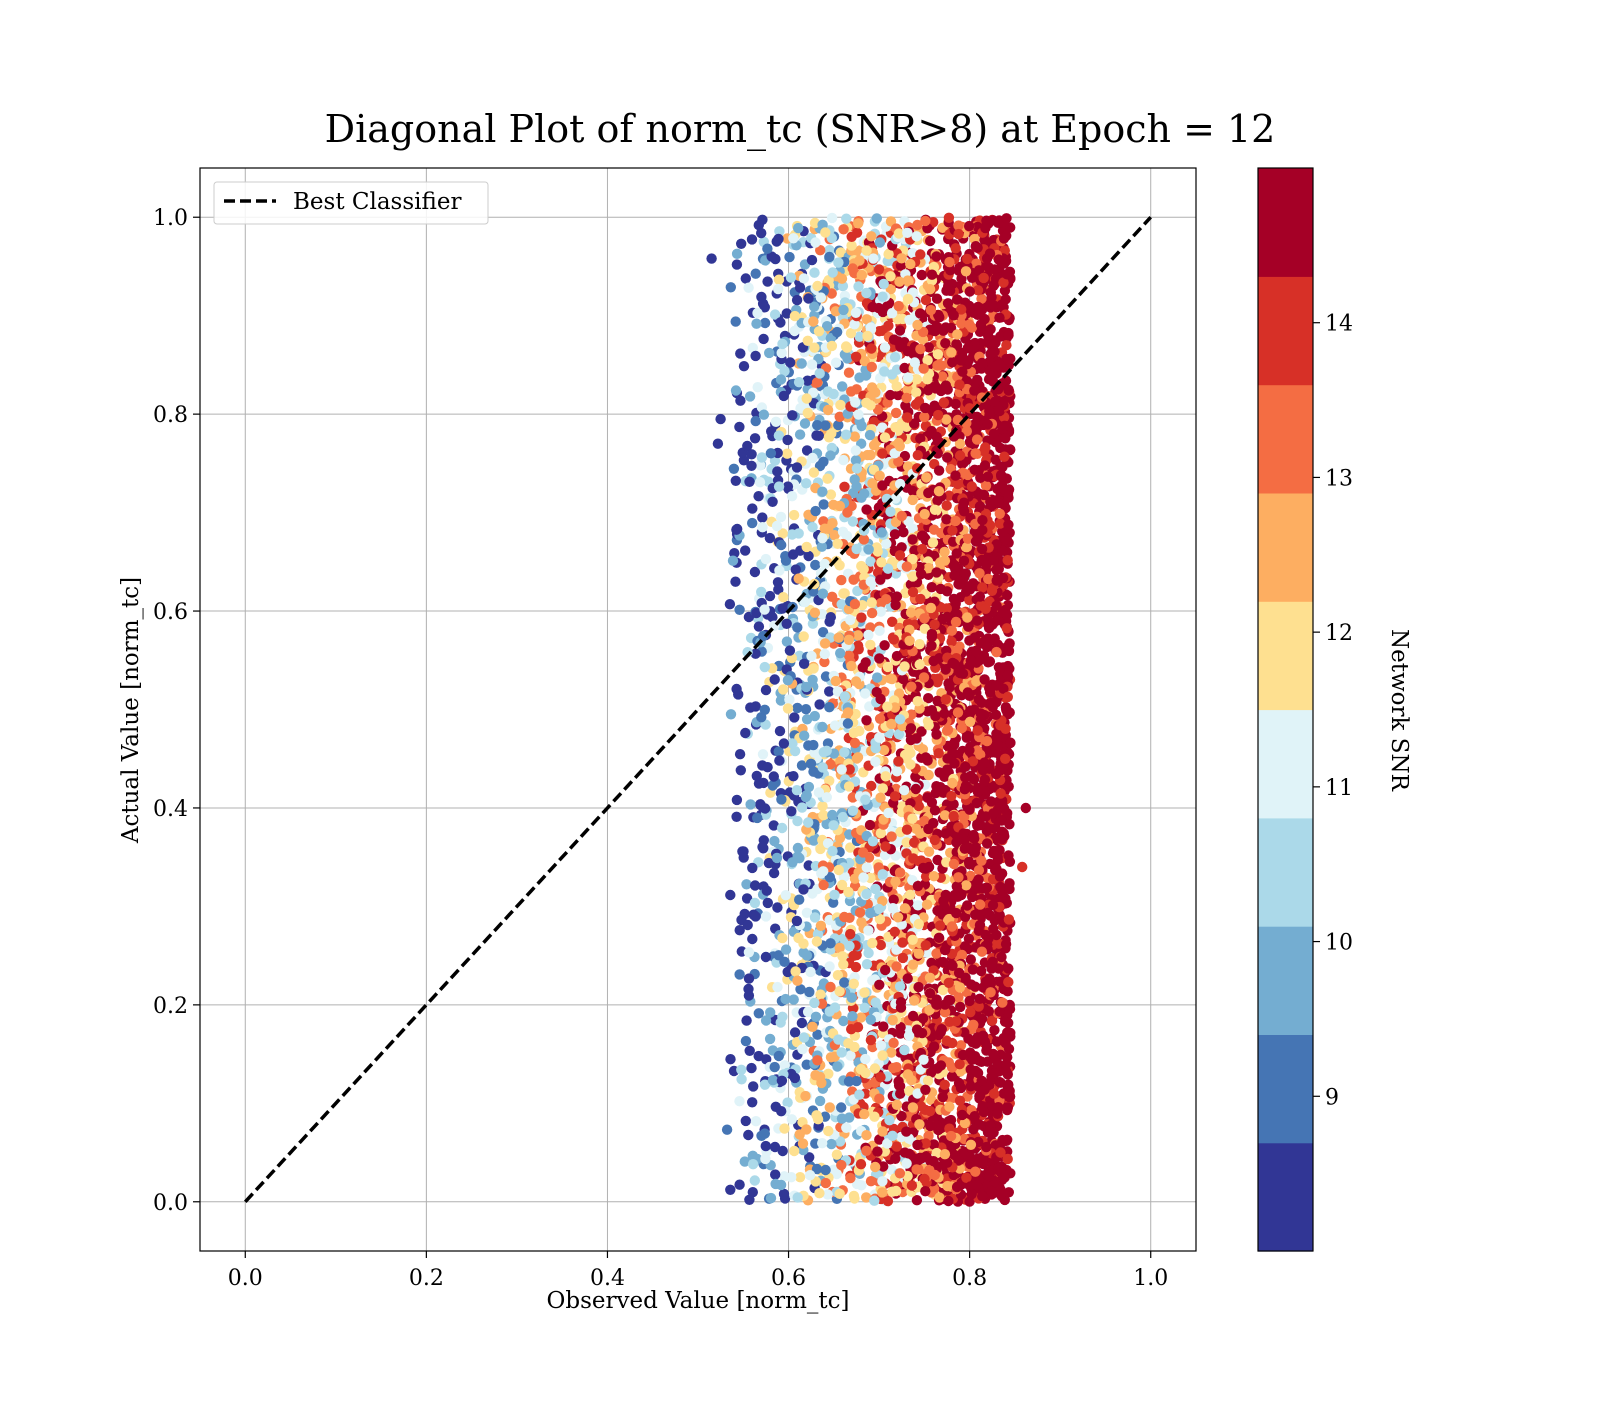  What do you see at coordinates (868, 710) in the screenshot?
I see `scatter-points` at bounding box center [868, 710].